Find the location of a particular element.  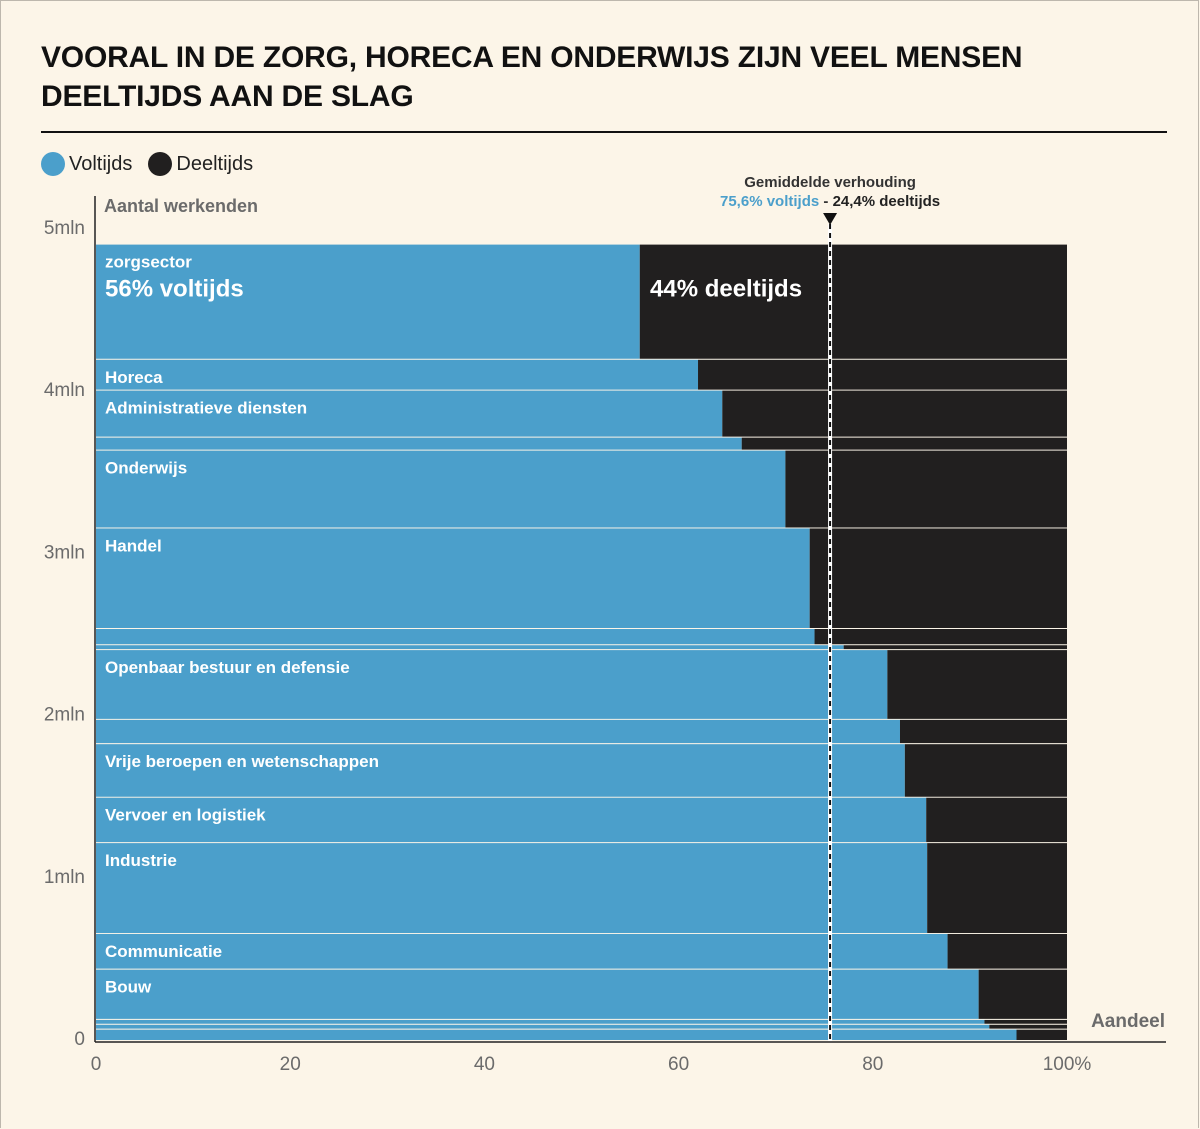

sector-label: Communicatie is located at coordinates (163, 951).